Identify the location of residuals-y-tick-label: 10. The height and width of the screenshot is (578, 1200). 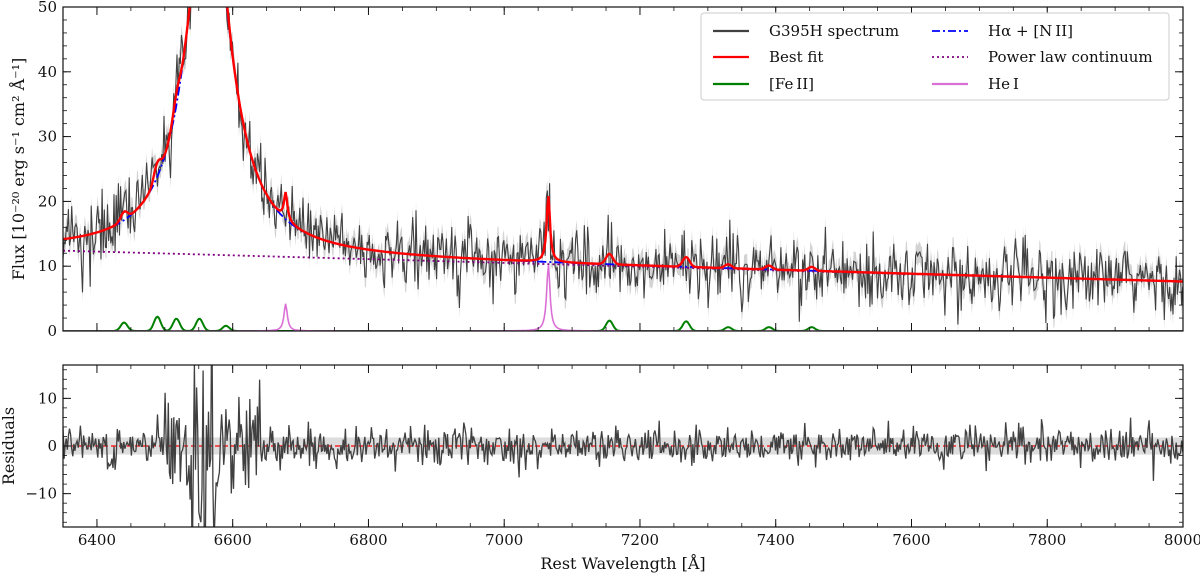
(47, 398).